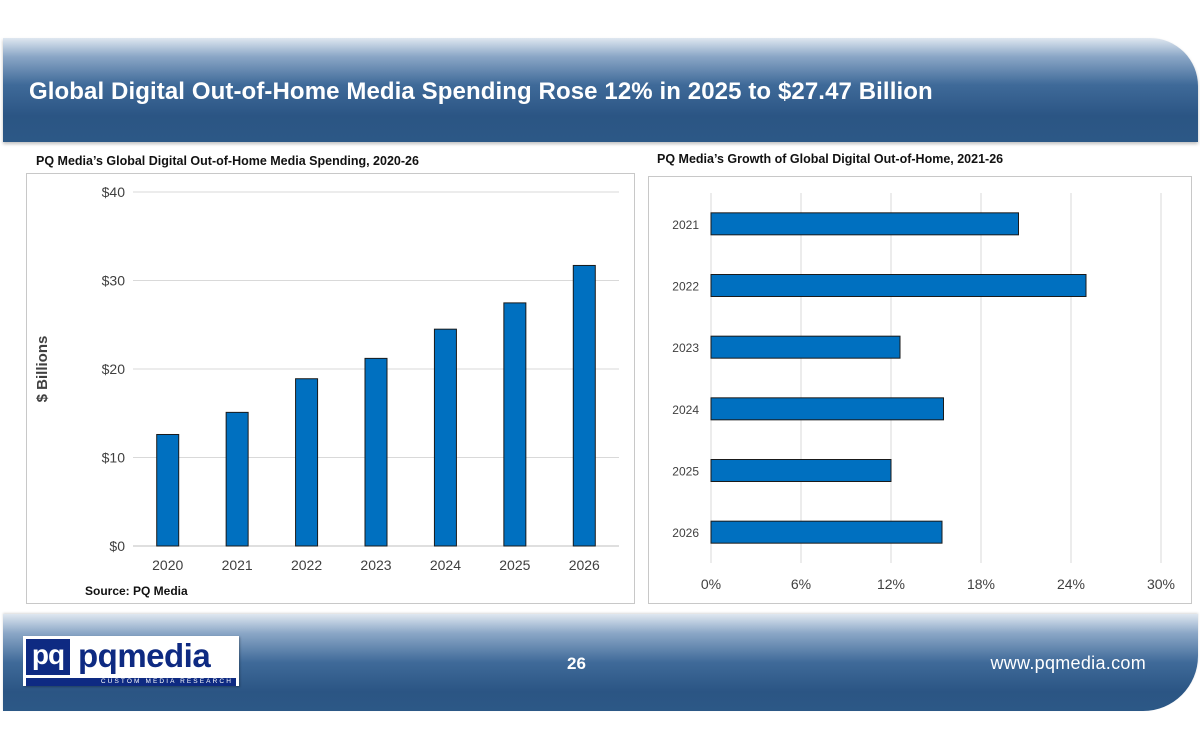  What do you see at coordinates (131, 682) in the screenshot?
I see `logo-tagline: CUSTOM MEDIA RESEARCH` at bounding box center [131, 682].